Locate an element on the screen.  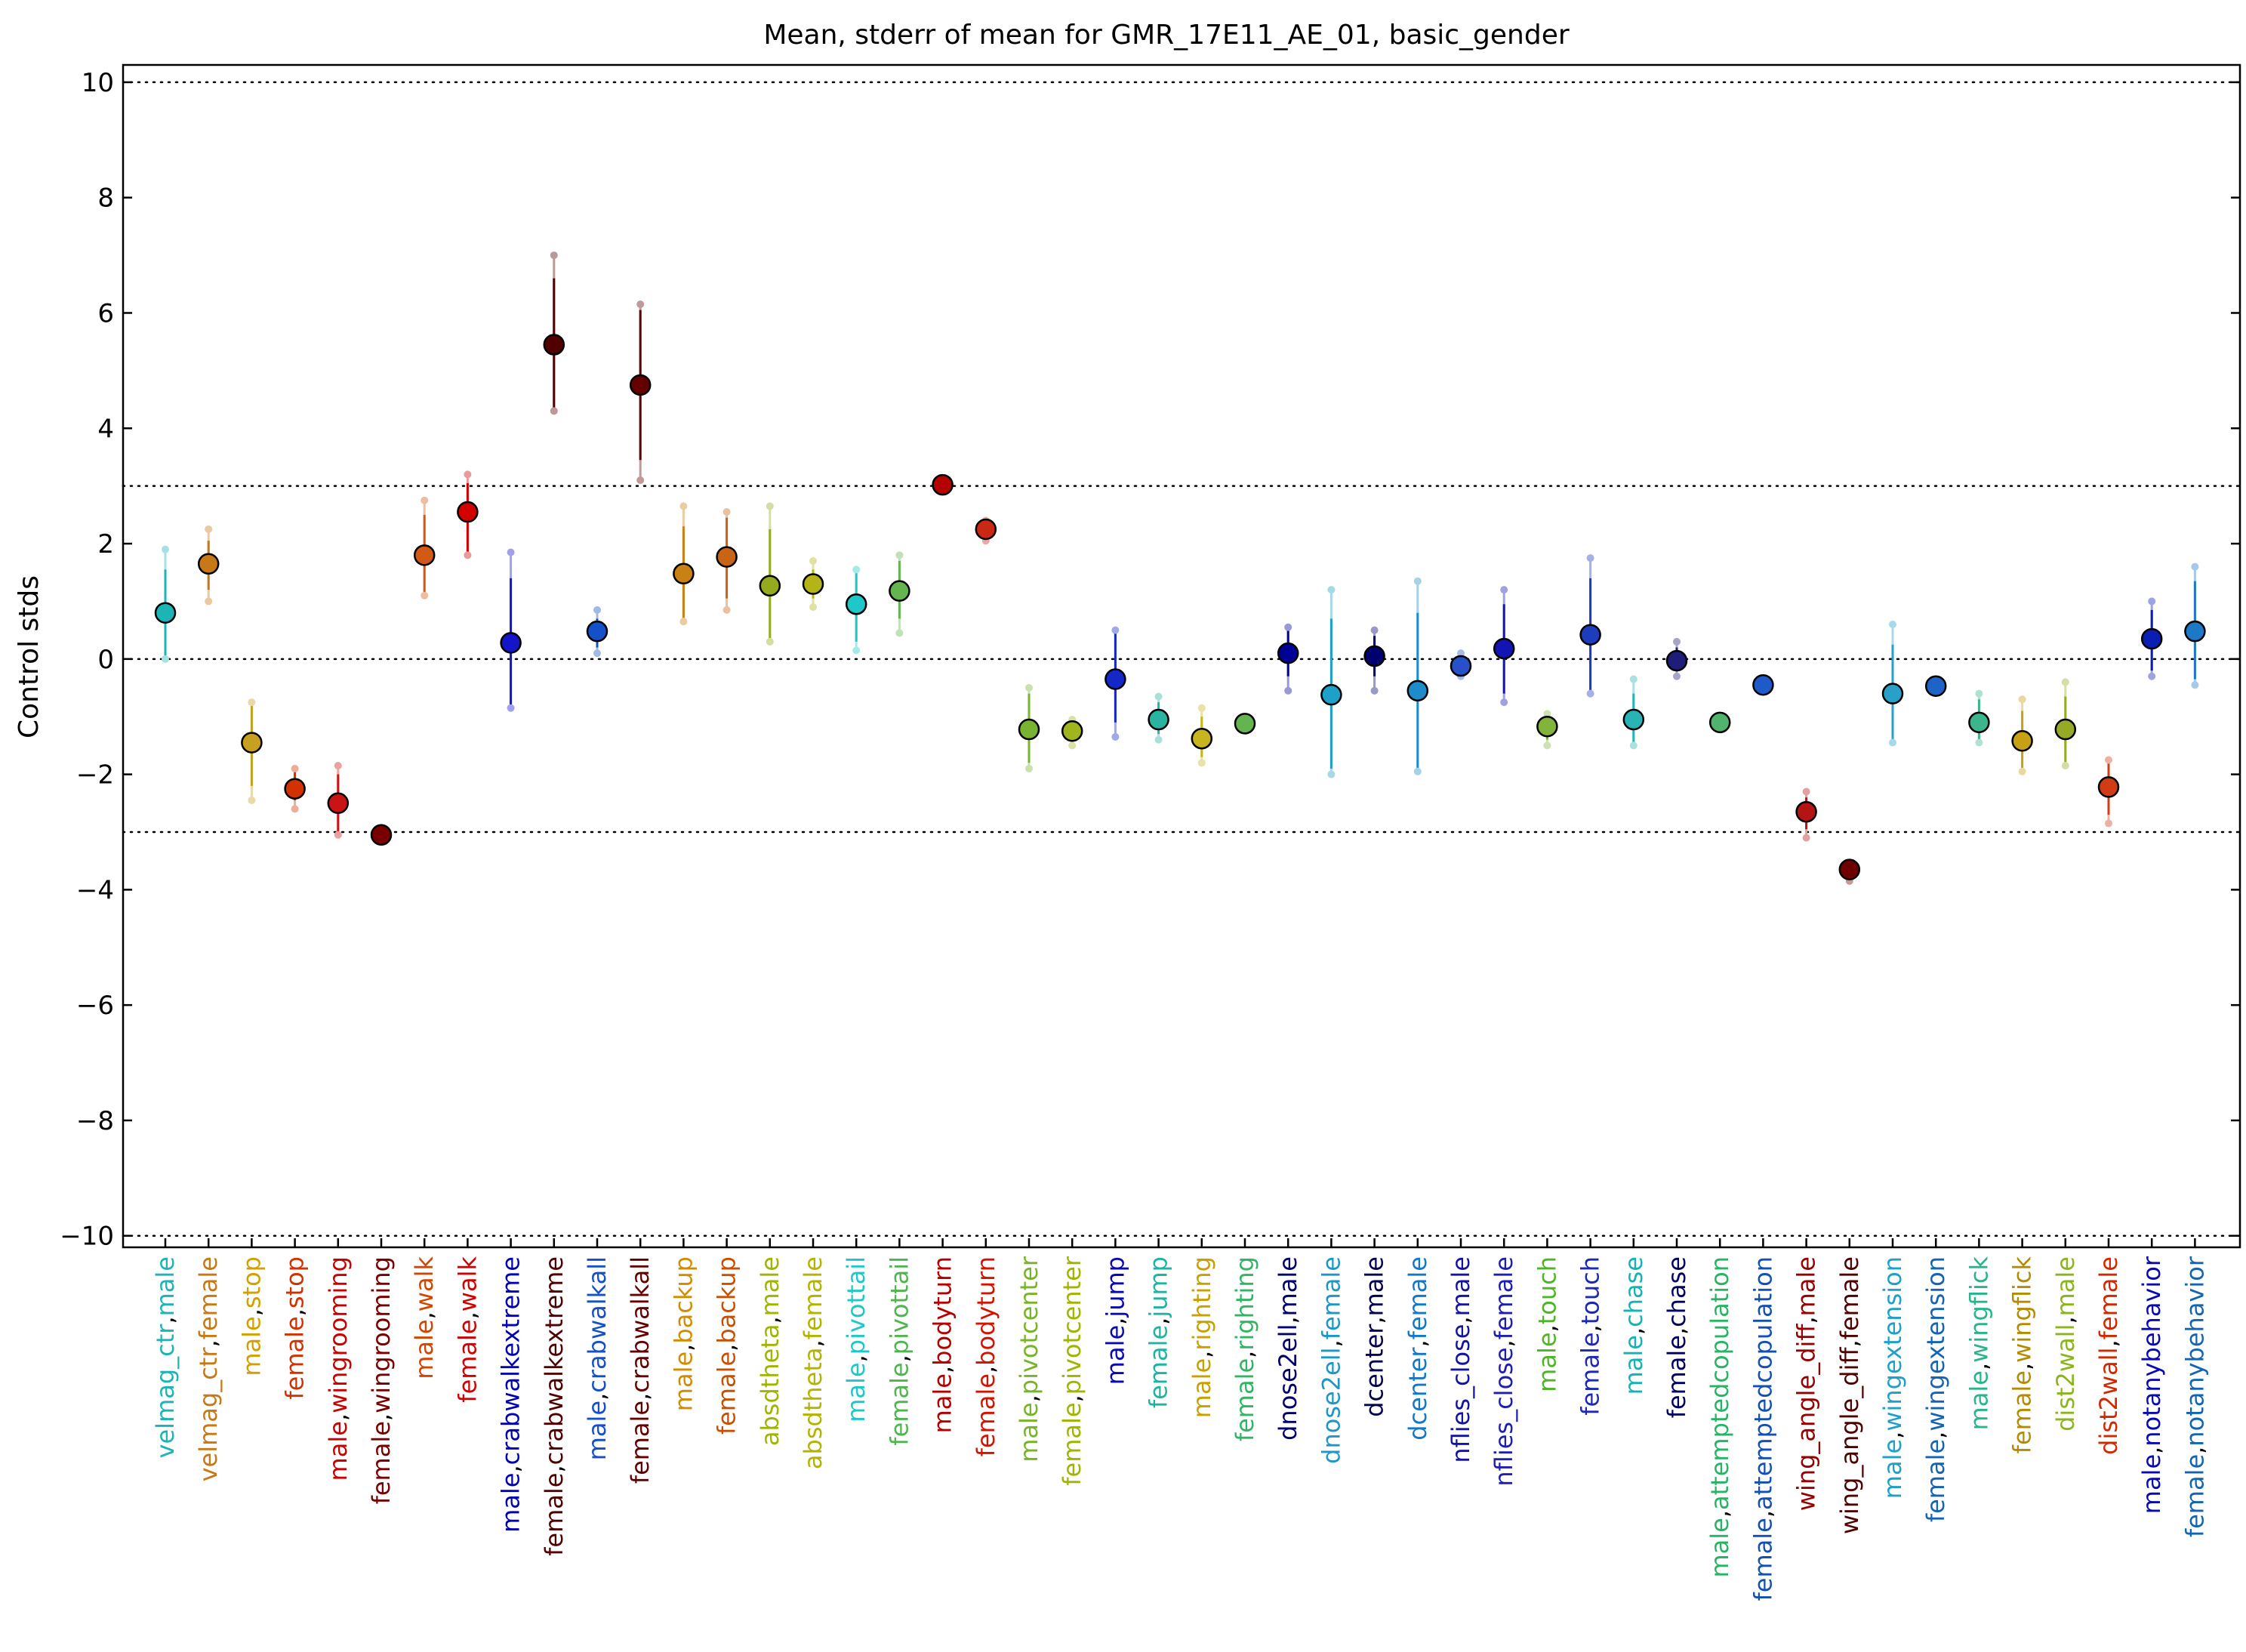
x-tick-label: nflies_close,female is located at coordinates (1504, 1371).